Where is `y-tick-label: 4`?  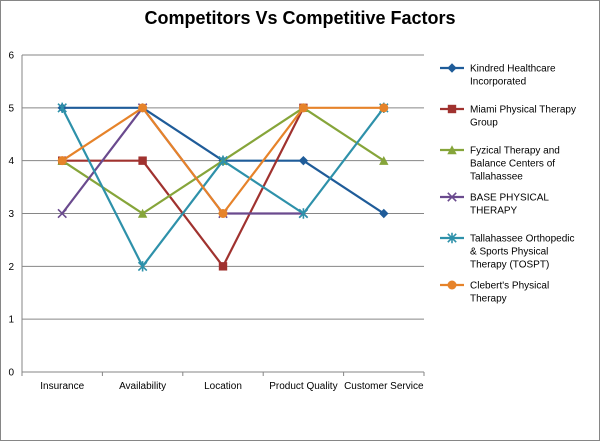
y-tick-label: 4 is located at coordinates (11, 161).